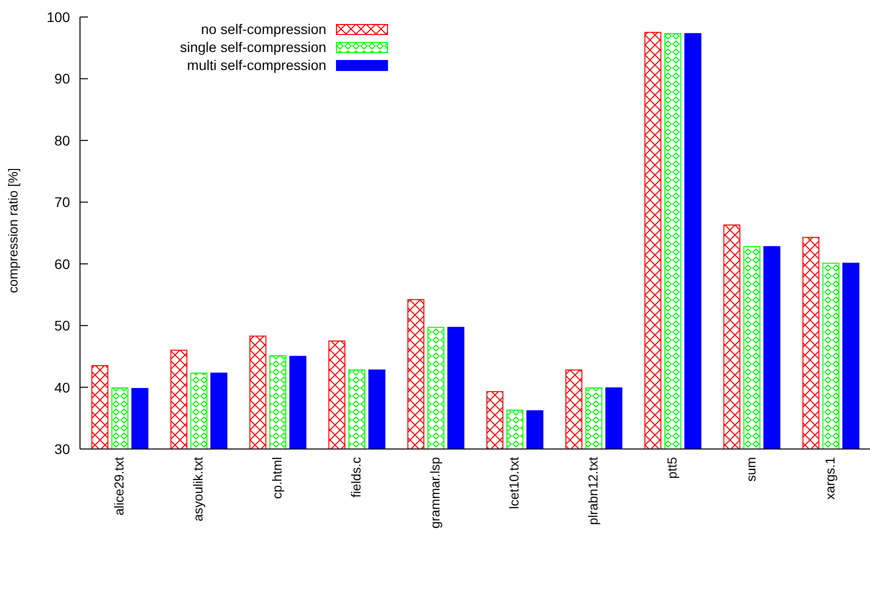  I want to click on y-tick-label: 100, so click(58, 16).